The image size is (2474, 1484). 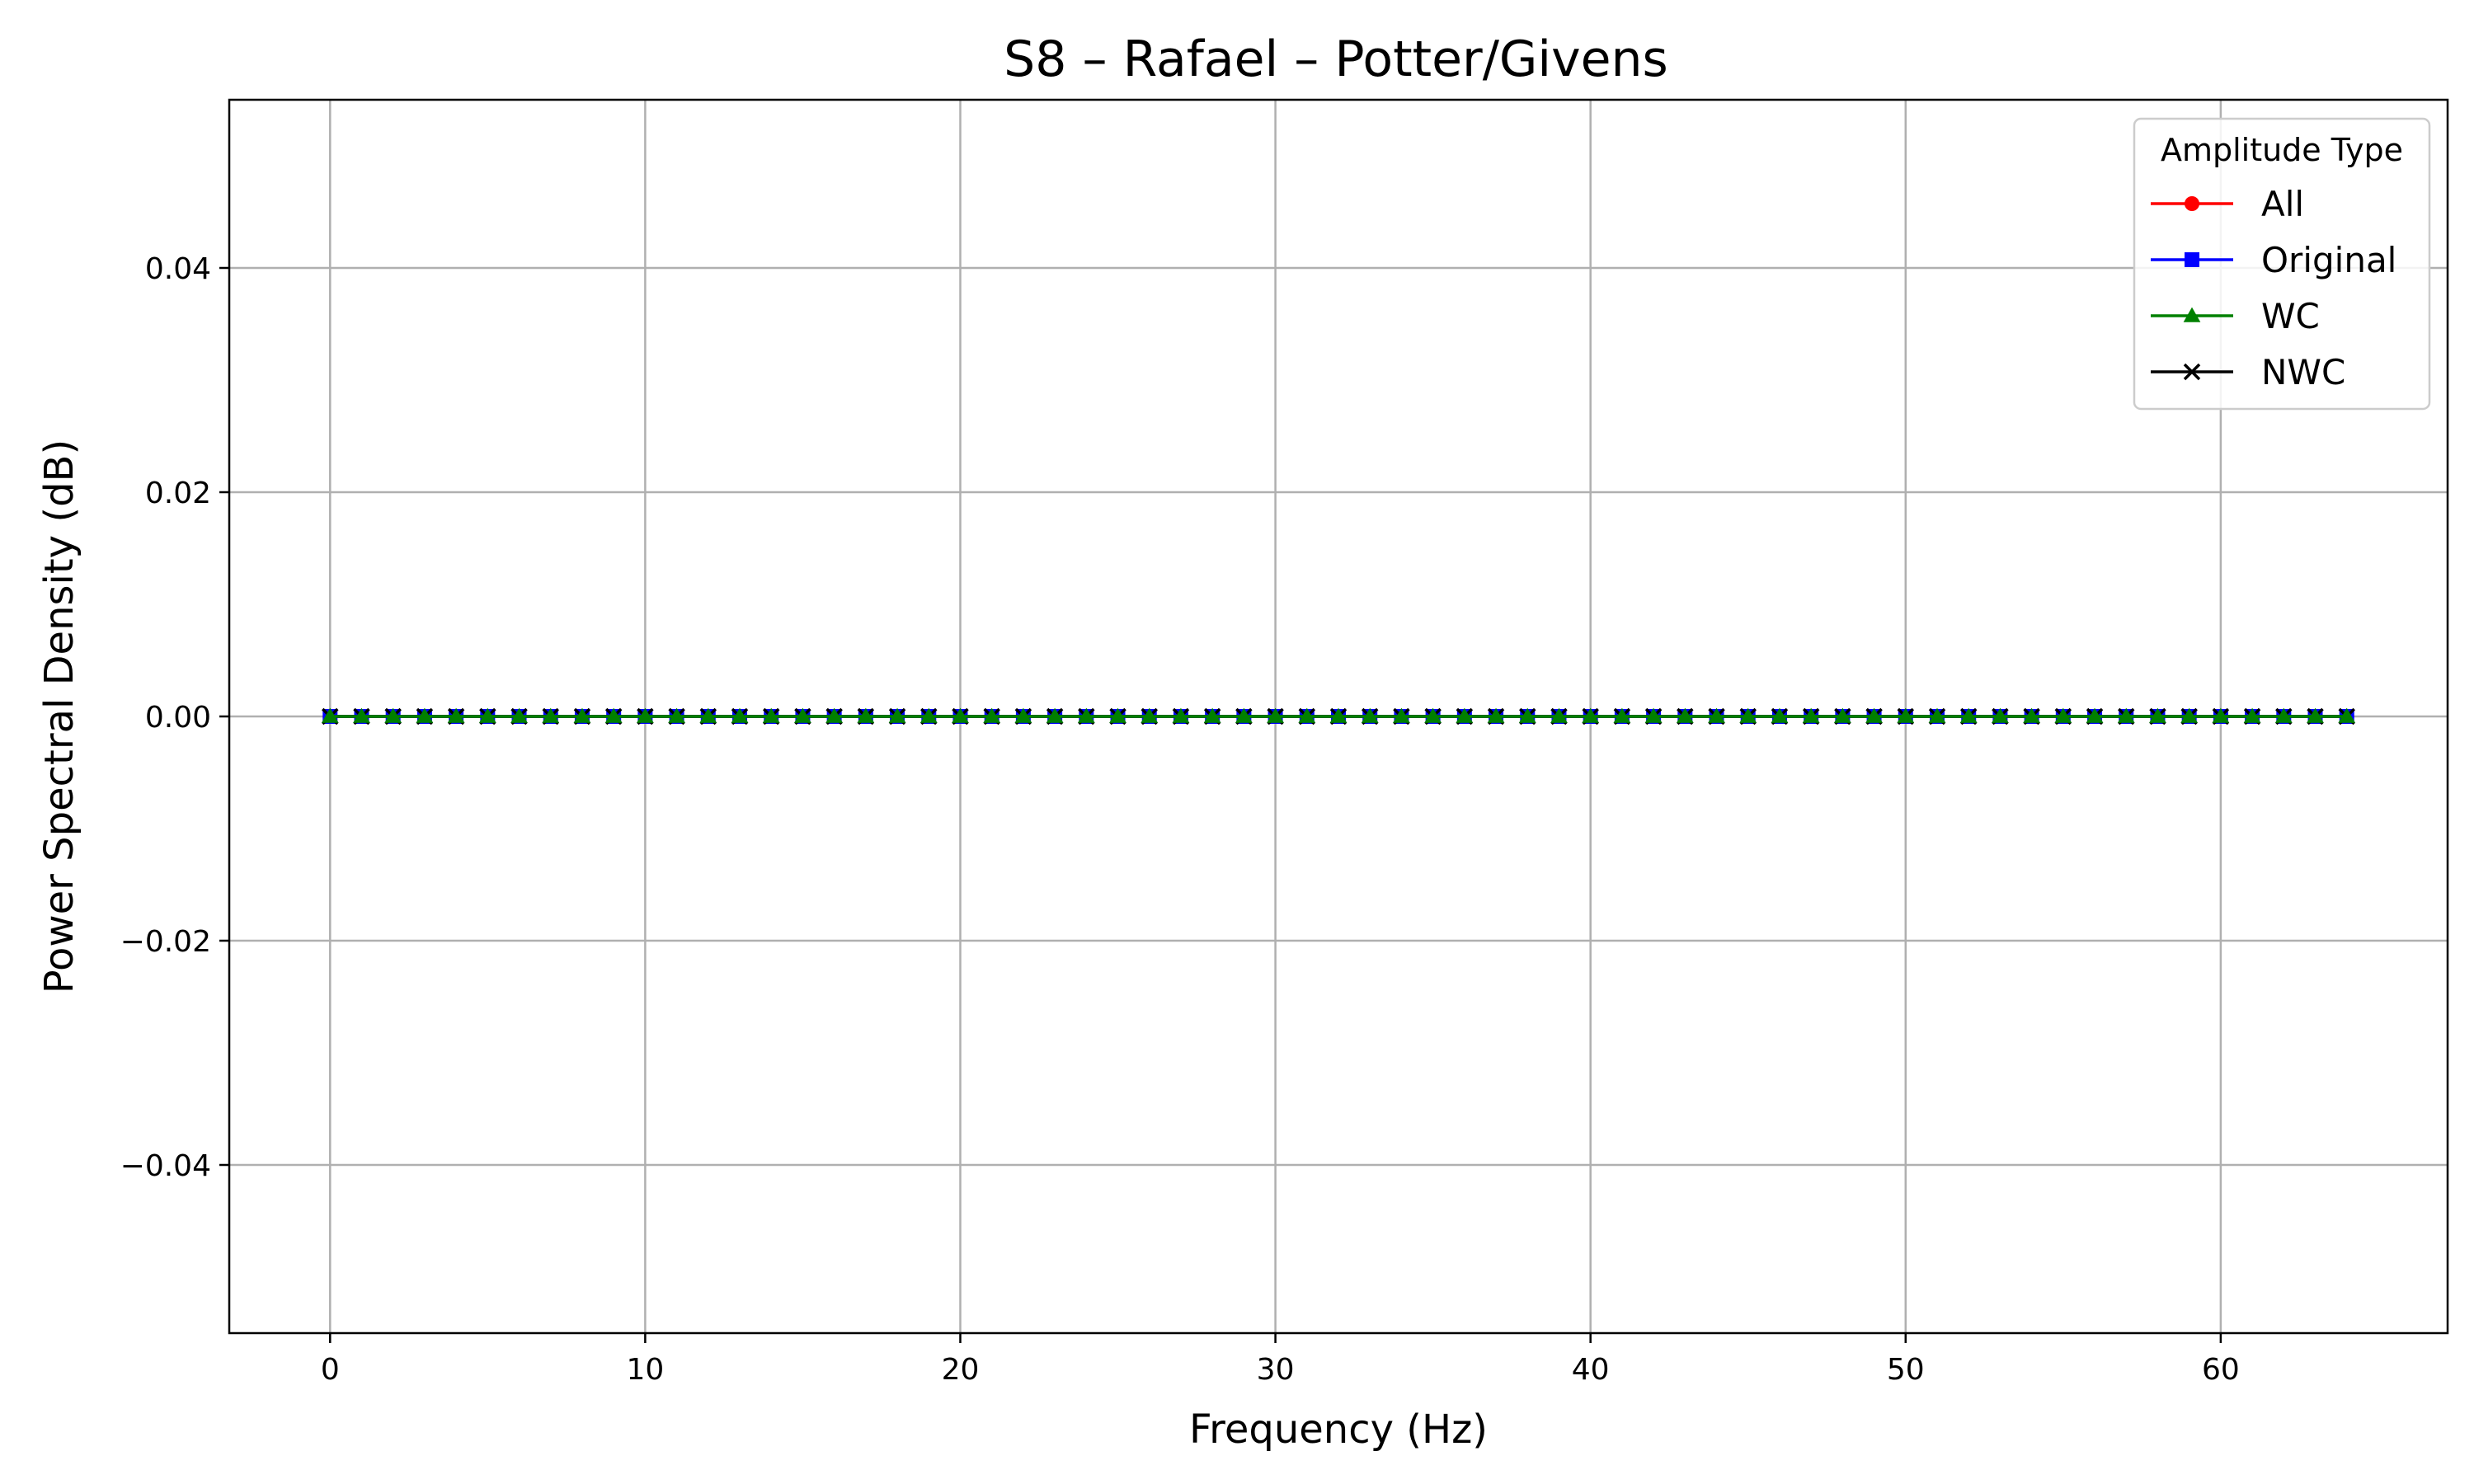 I want to click on legend-label: All, so click(x=2282, y=204).